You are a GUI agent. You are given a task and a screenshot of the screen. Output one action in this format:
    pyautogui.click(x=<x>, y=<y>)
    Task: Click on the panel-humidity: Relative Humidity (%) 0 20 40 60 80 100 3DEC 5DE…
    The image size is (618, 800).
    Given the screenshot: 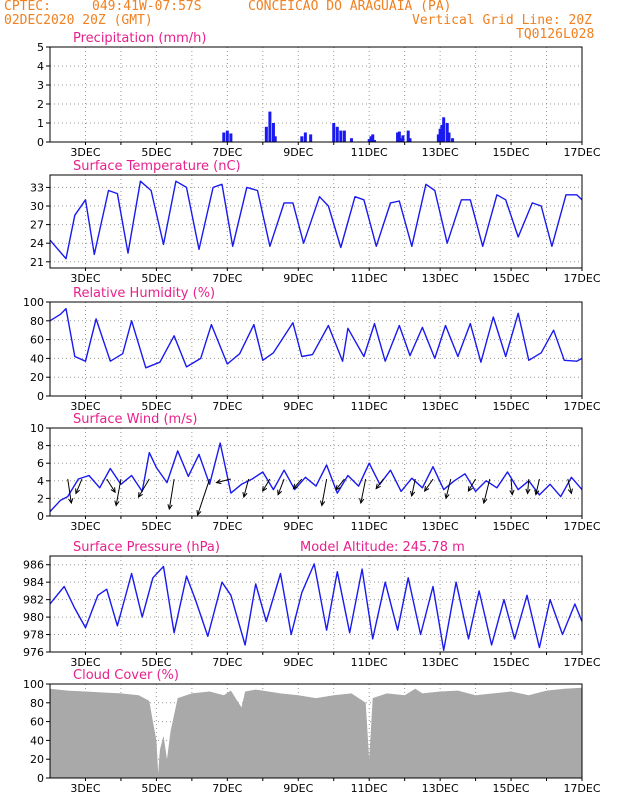 What is the action you would take?
    pyautogui.click(x=312, y=349)
    